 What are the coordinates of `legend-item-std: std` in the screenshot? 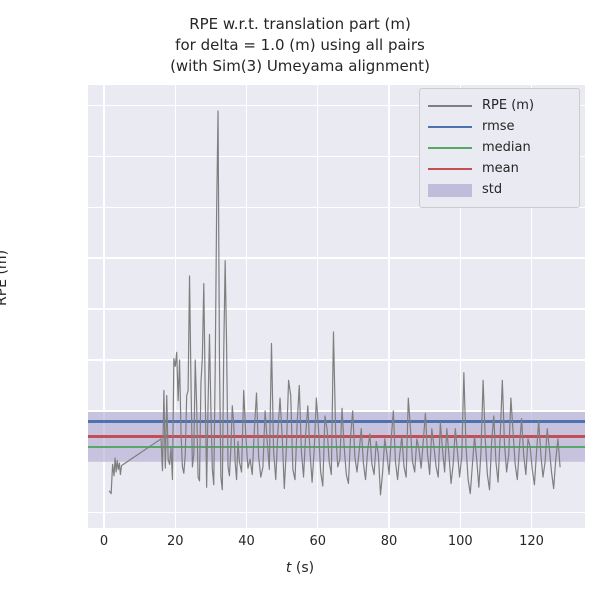 It's located at (499, 189).